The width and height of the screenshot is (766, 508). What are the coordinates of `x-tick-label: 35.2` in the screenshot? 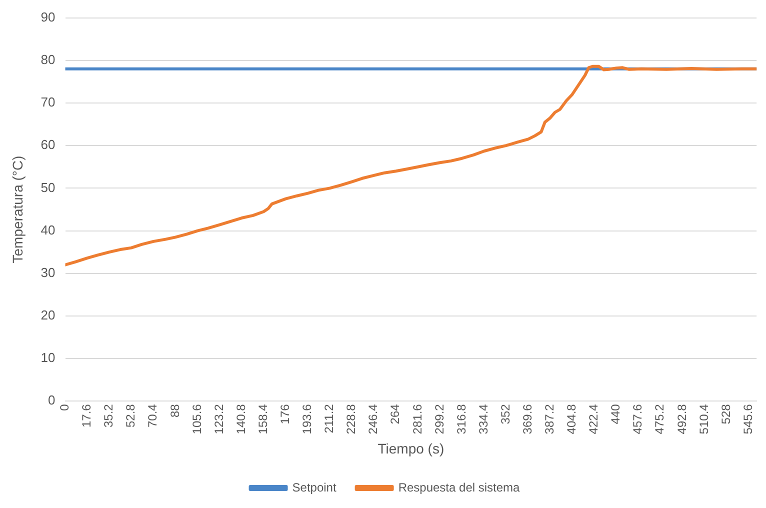 It's located at (109, 416).